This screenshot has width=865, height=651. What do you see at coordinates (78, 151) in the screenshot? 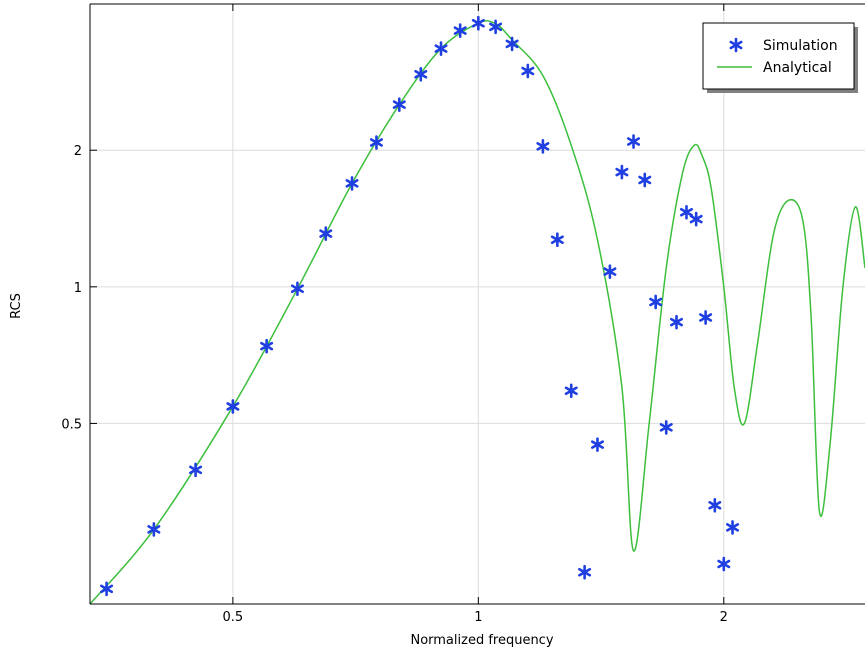
I see `y-tick-label: 2` at bounding box center [78, 151].